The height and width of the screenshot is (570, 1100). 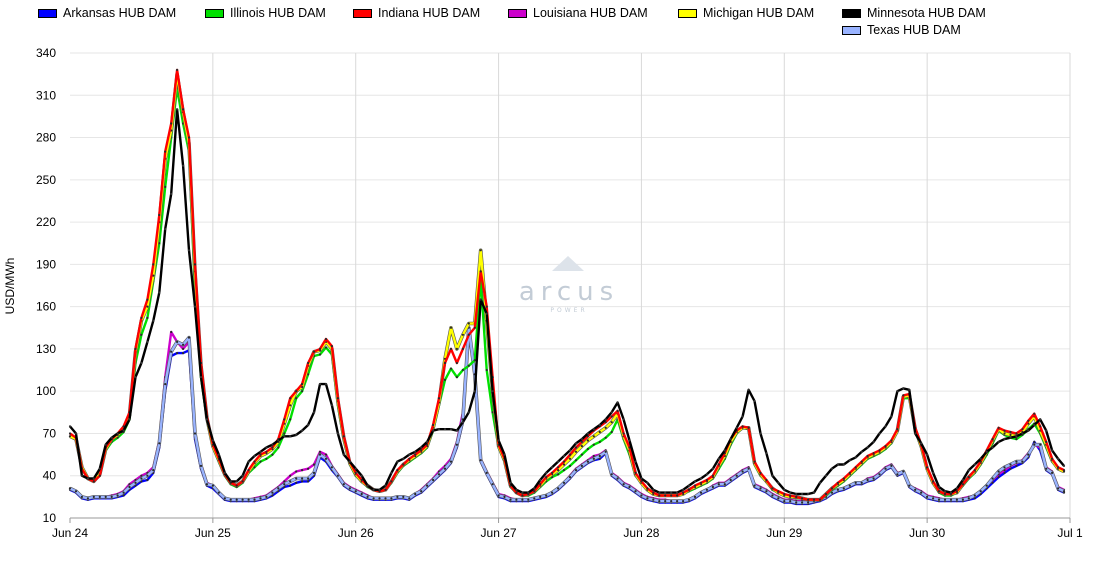 What do you see at coordinates (416, 13) in the screenshot?
I see `legend-item: Indiana HUB DAM` at bounding box center [416, 13].